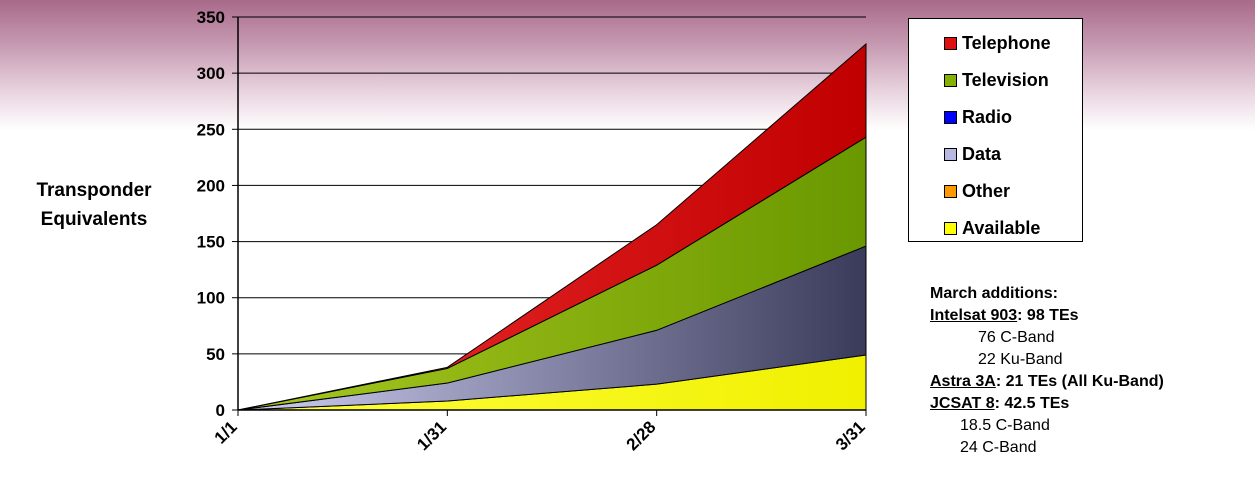 The height and width of the screenshot is (479, 1255). I want to click on y-tick-label: 100, so click(211, 298).